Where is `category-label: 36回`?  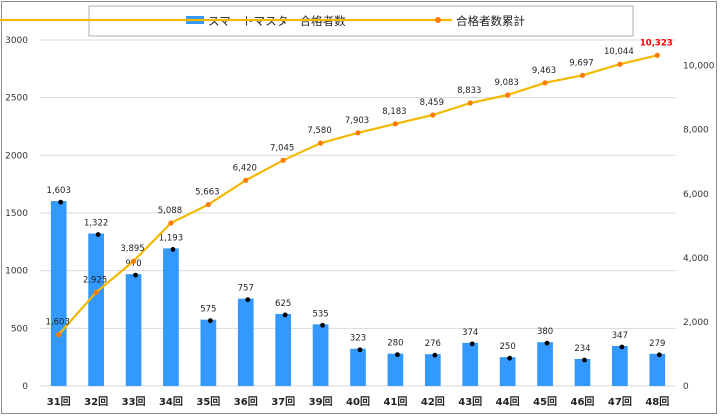
category-label: 36回 is located at coordinates (246, 402).